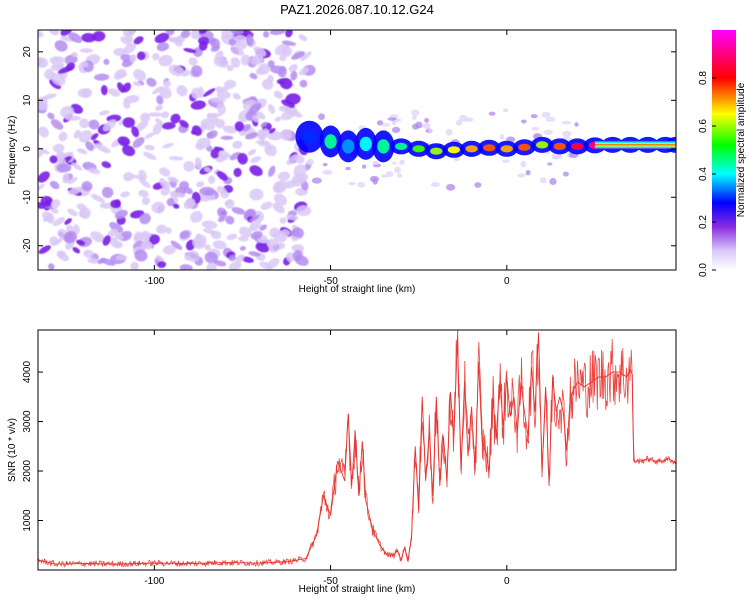 The height and width of the screenshot is (600, 750). I want to click on spectrogram-xtick-label: -50, so click(330, 281).